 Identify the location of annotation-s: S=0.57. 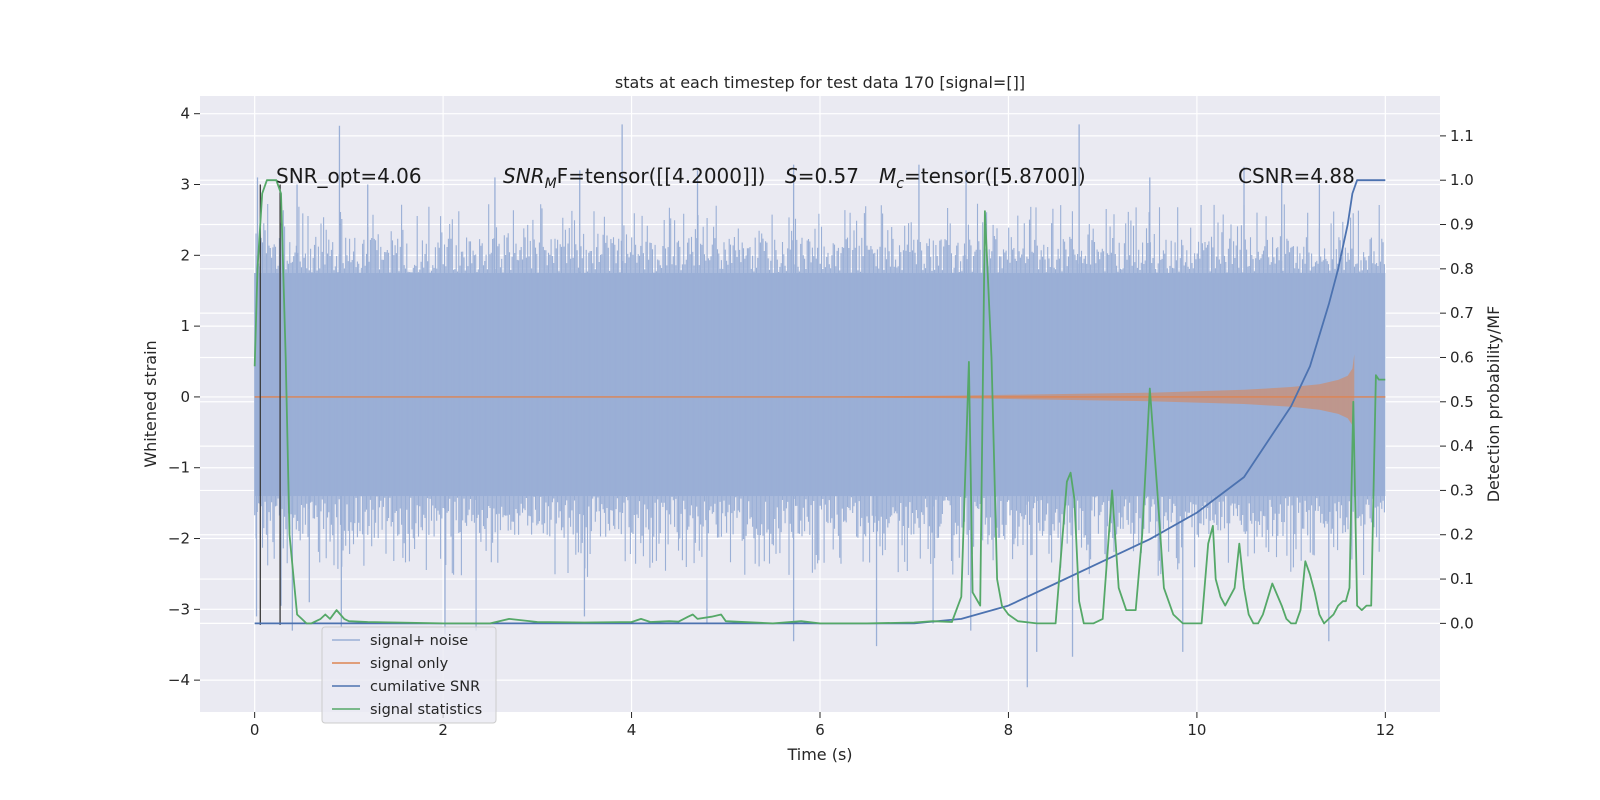
(822, 176).